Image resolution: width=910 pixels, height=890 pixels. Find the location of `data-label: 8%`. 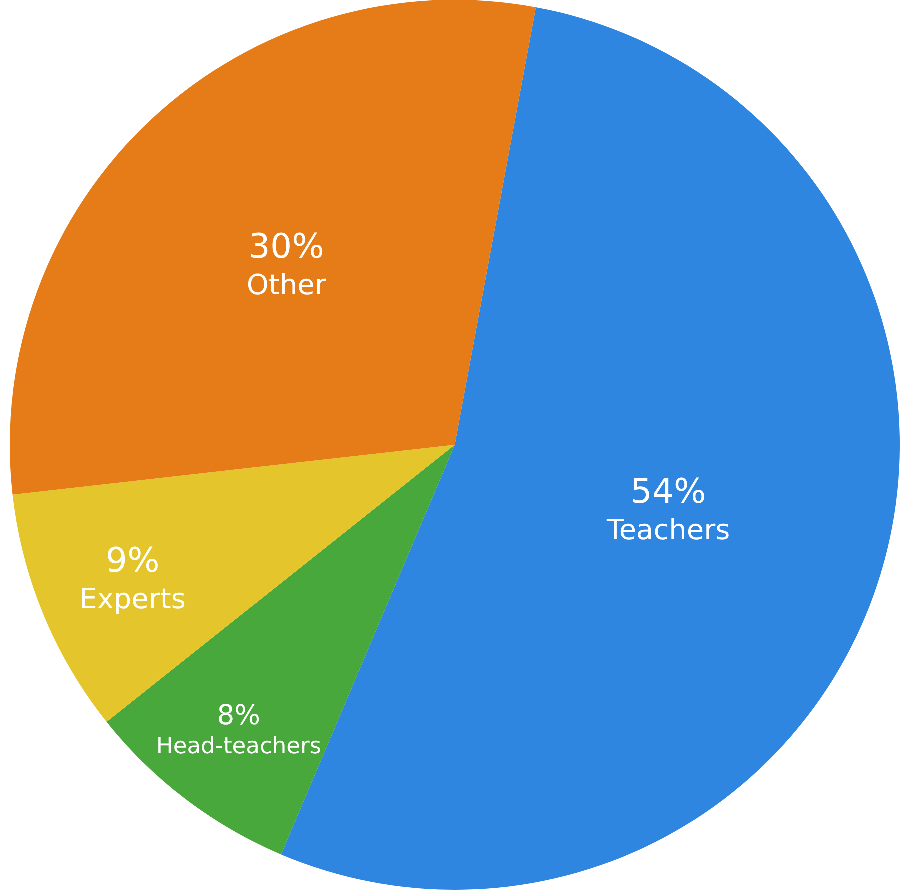

data-label: 8% is located at coordinates (239, 716).